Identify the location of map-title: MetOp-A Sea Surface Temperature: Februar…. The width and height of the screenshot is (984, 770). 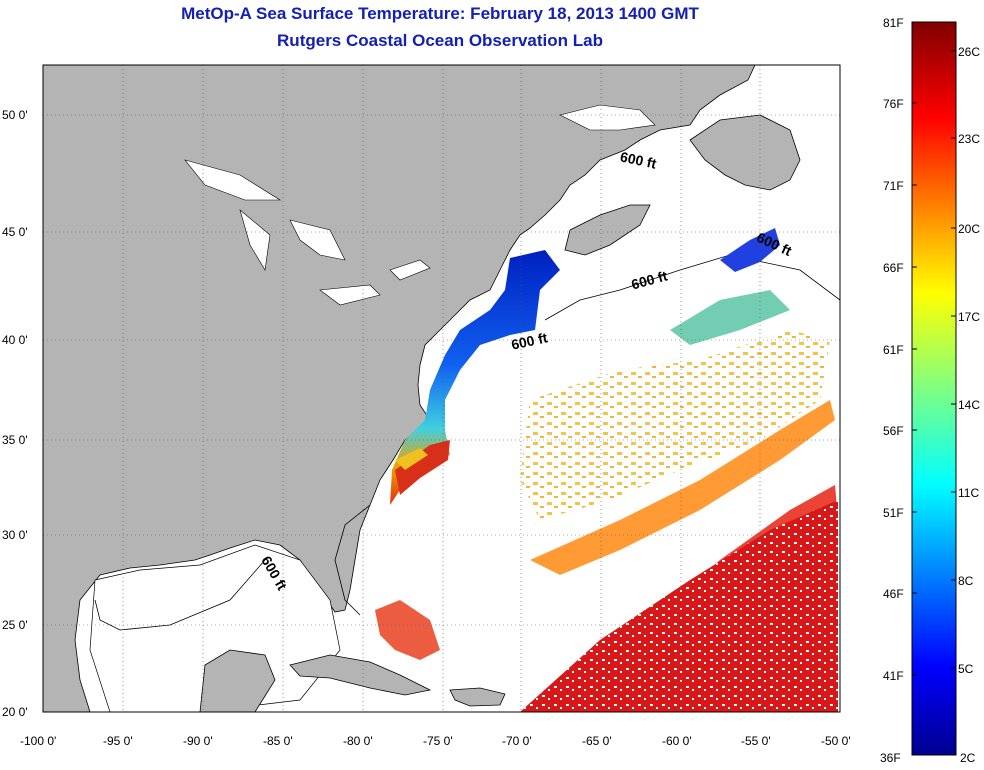
(440, 13).